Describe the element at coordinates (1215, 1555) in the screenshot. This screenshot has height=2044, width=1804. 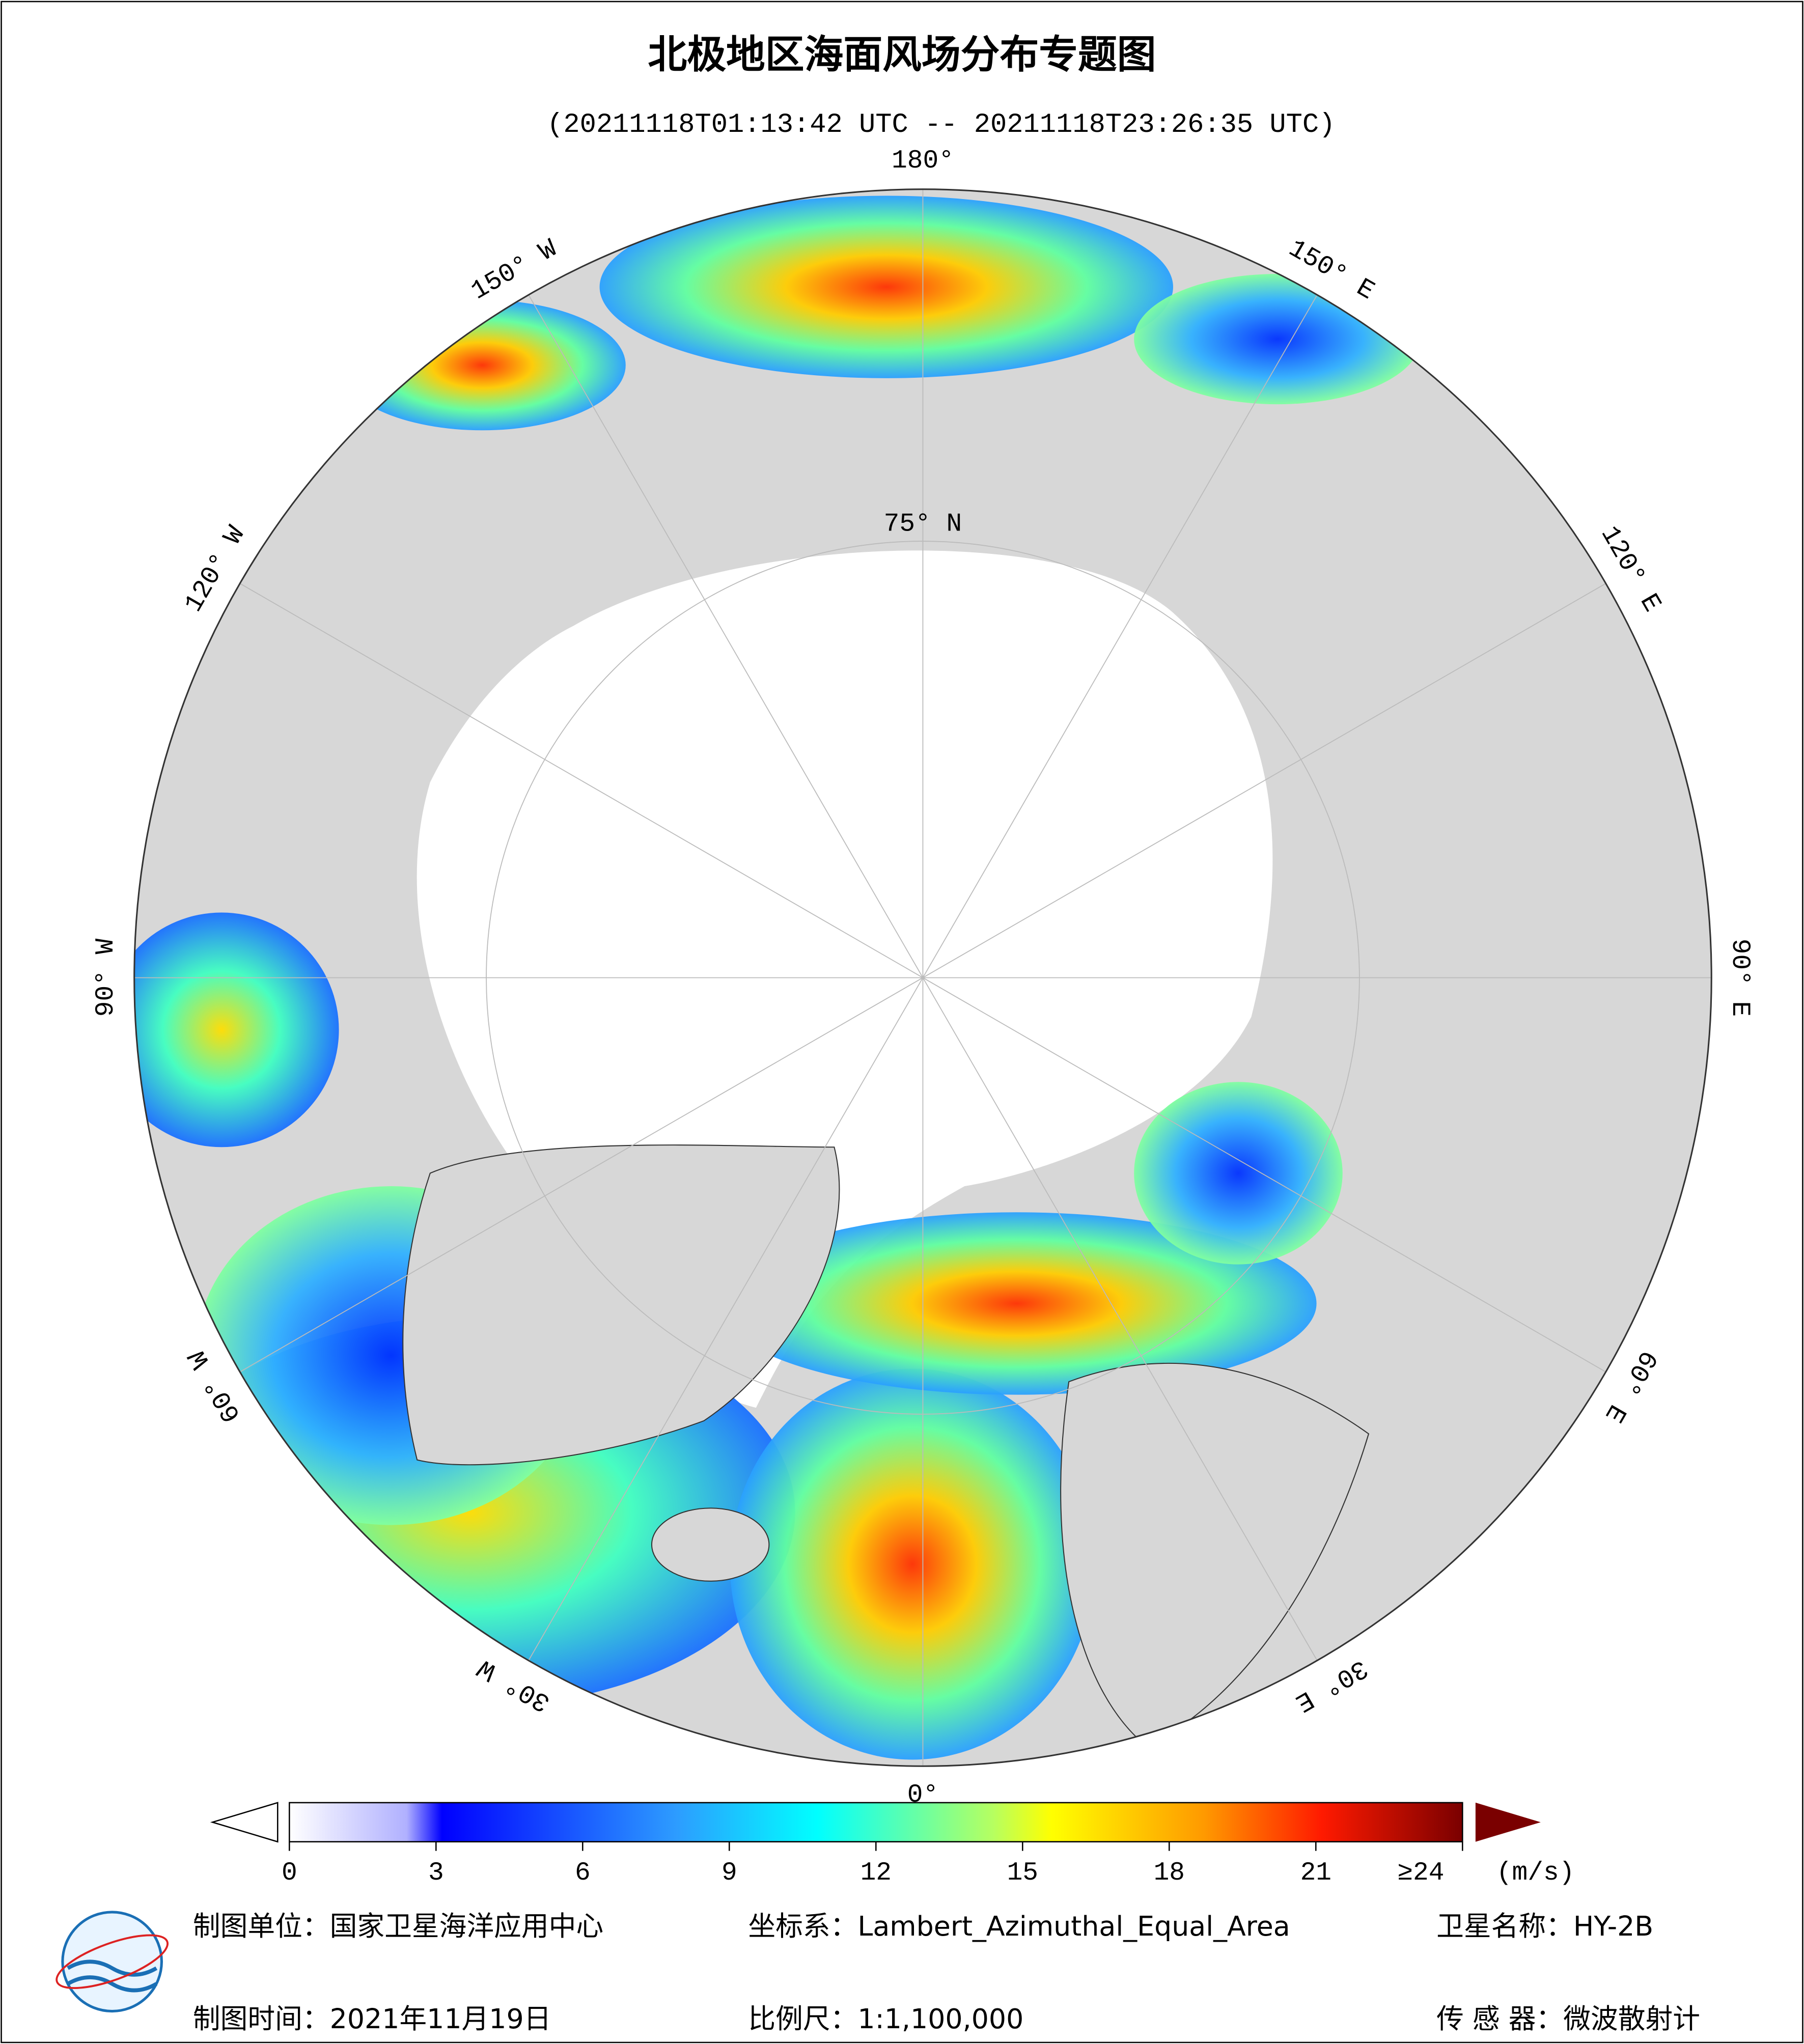
I see `scandinavia` at that location.